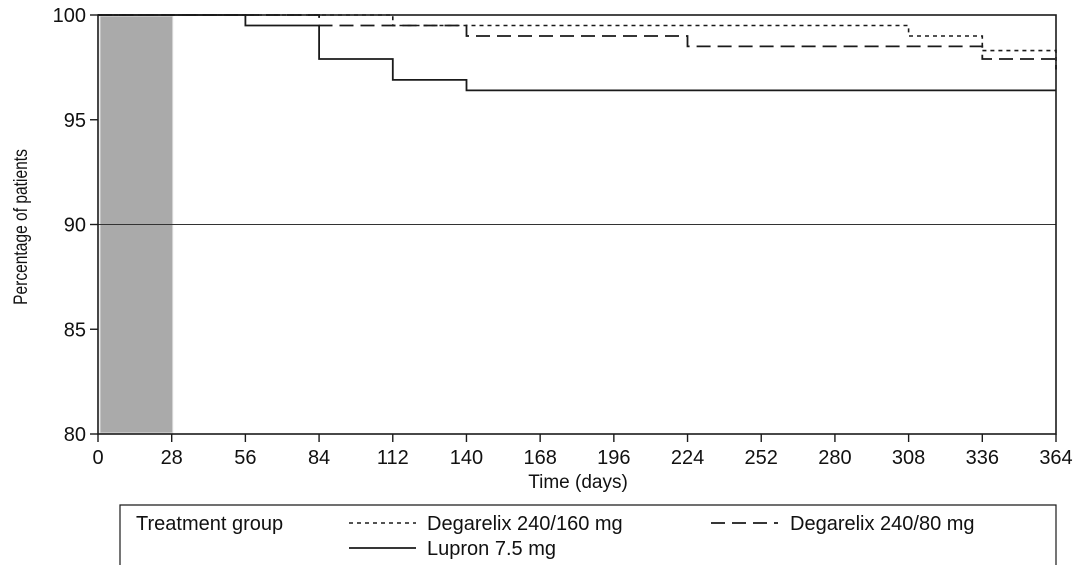  I want to click on x-tick-label: 56, so click(245, 458).